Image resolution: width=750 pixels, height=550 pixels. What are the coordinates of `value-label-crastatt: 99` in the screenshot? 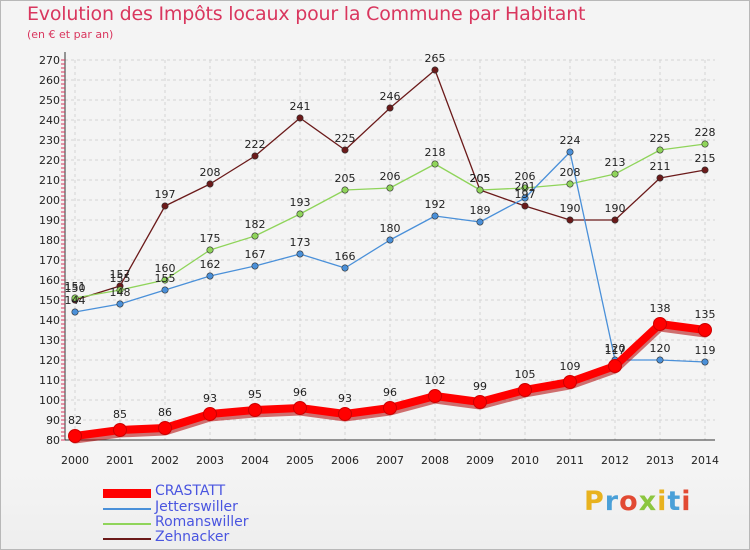 It's located at (480, 386).